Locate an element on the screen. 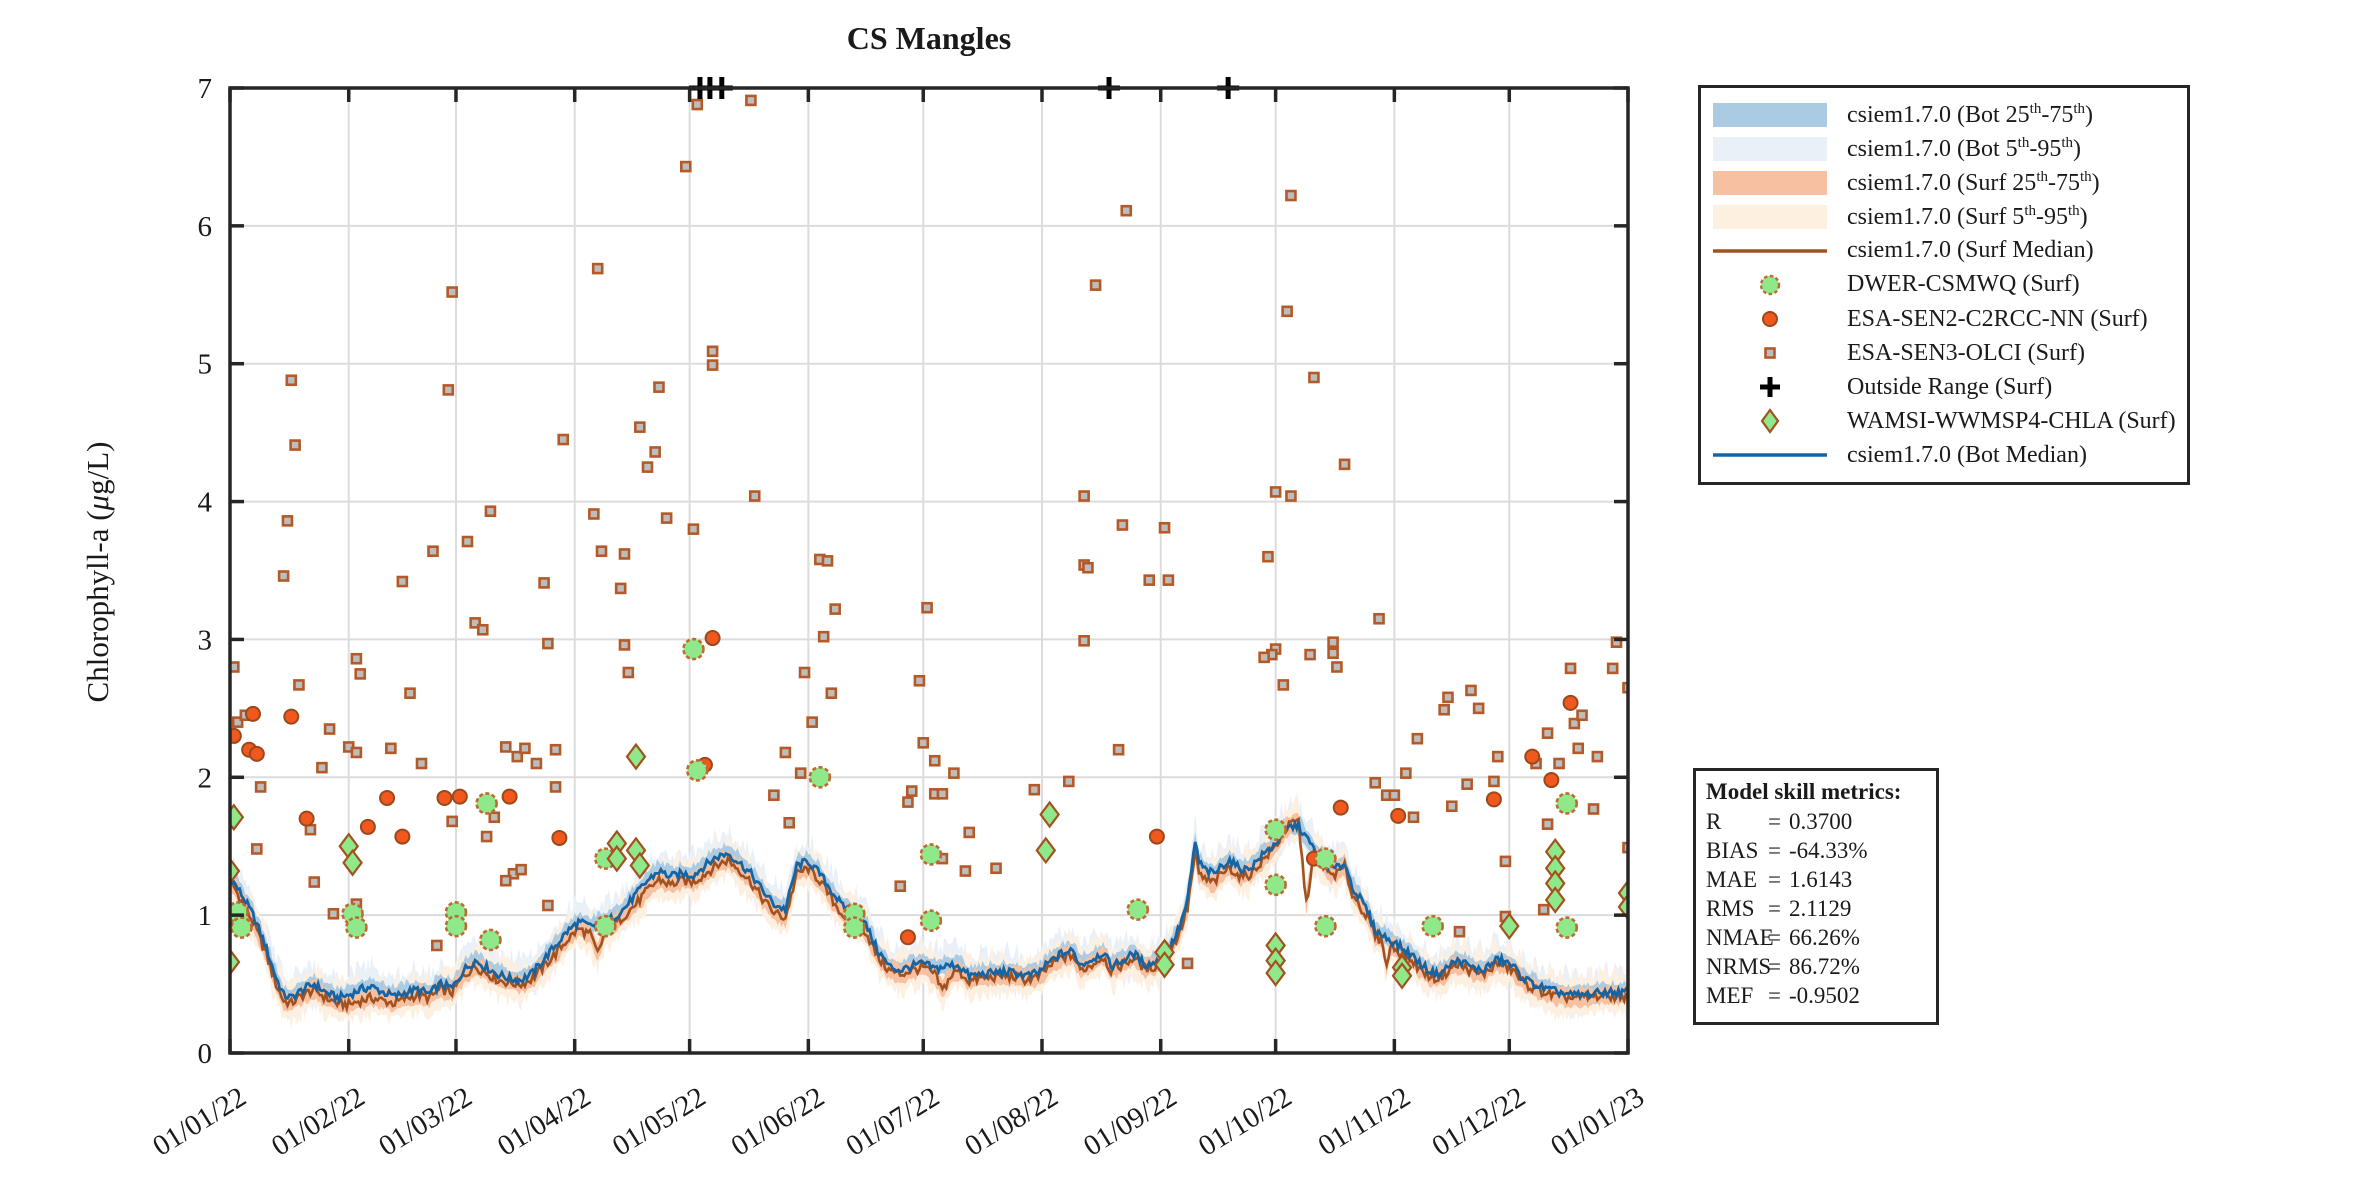 This screenshot has width=2362, height=1181. legend-item-10: csiem1.7.0 (Bot Median) is located at coordinates (1944, 455).